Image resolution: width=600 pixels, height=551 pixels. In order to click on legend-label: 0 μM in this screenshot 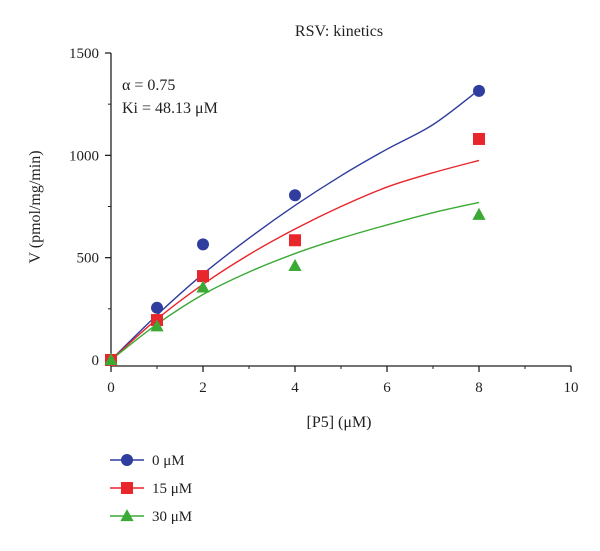, I will do `click(168, 461)`.